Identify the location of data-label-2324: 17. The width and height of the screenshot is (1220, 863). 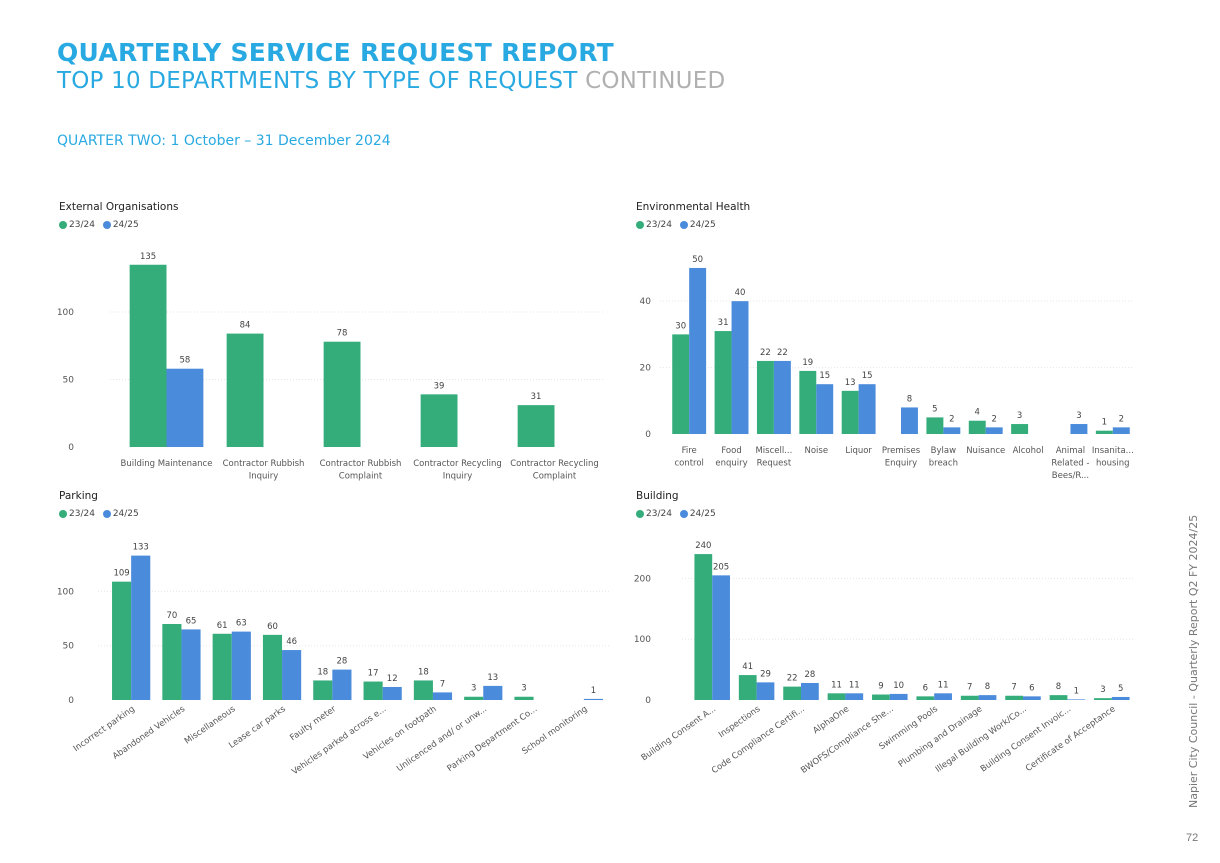
(373, 674).